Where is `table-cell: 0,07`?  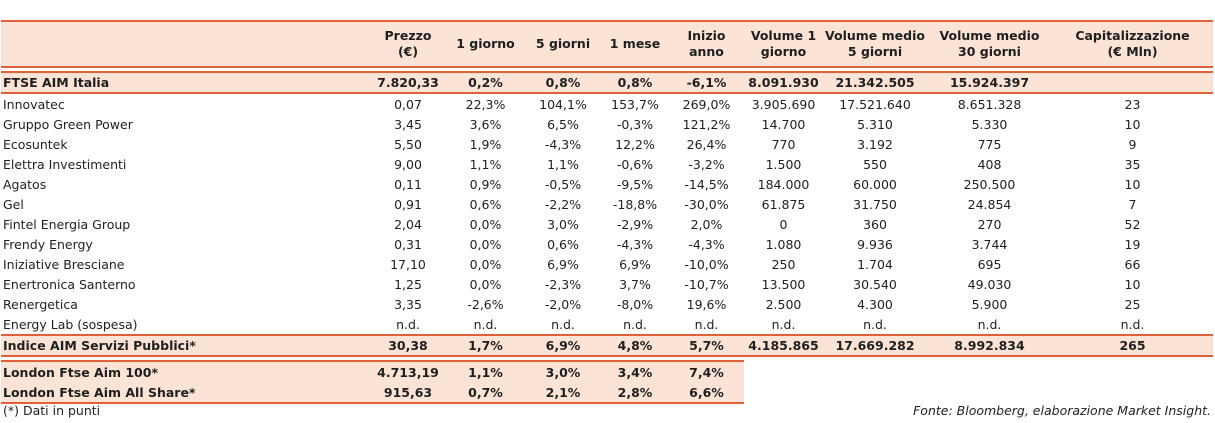
table-cell: 0,07 is located at coordinates (408, 104).